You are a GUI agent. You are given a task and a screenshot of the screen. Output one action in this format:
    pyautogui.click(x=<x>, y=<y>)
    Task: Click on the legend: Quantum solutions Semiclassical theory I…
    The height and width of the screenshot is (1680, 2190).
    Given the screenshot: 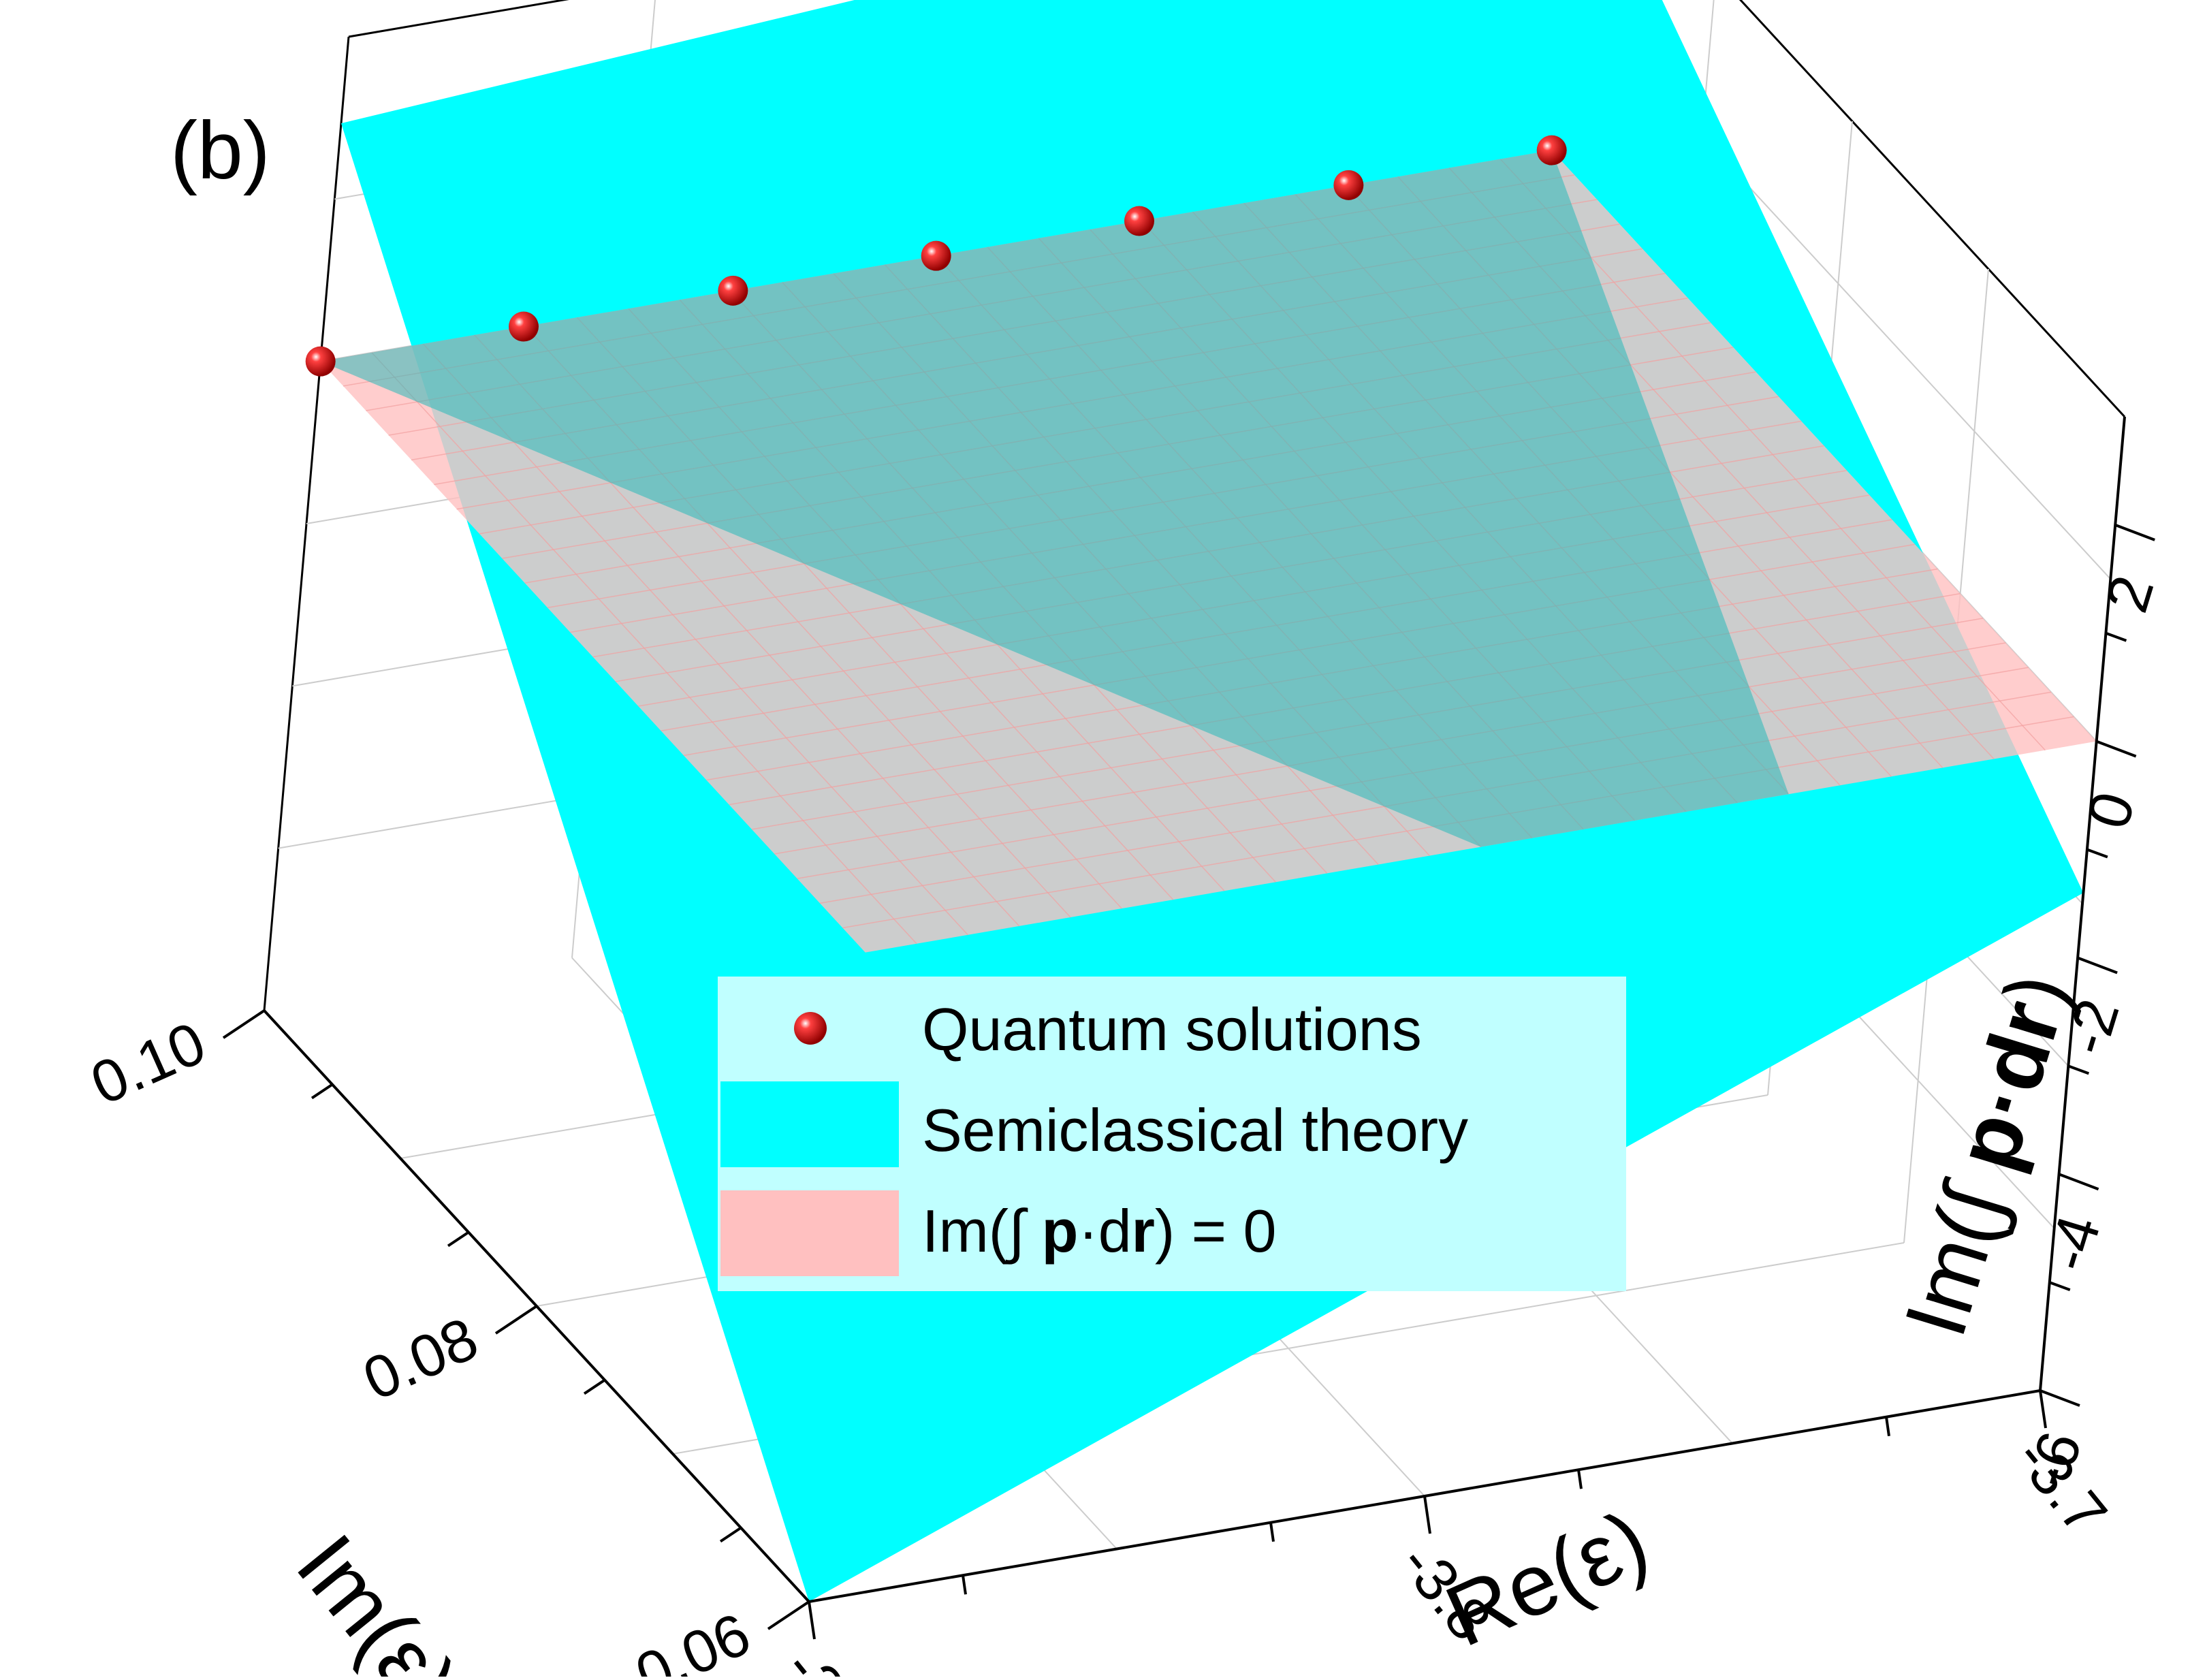 What is the action you would take?
    pyautogui.click(x=1172, y=1134)
    